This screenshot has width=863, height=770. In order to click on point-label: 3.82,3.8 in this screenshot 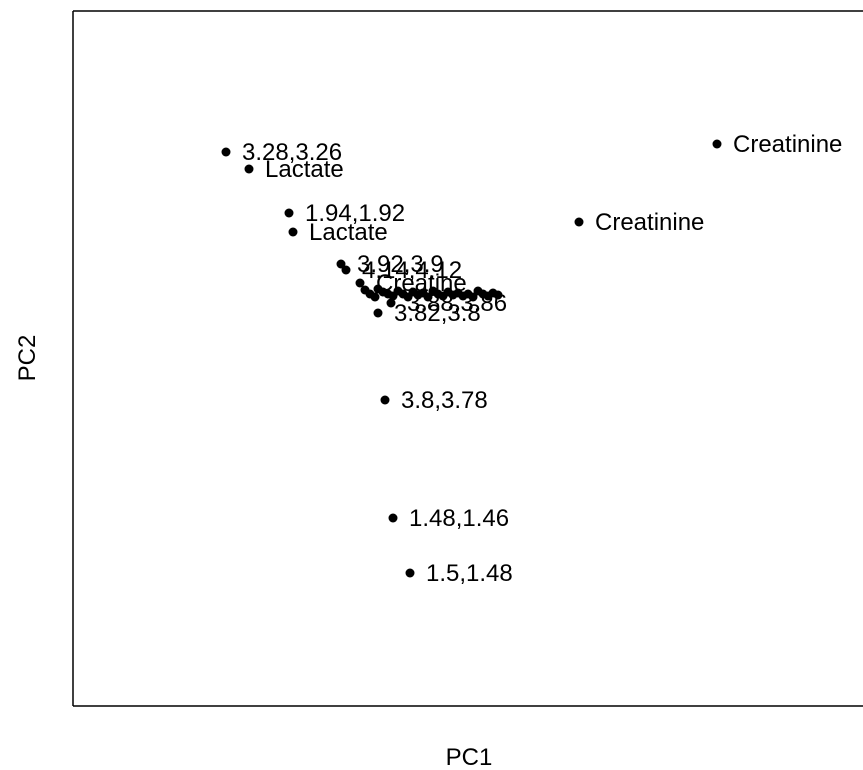, I will do `click(437, 313)`.